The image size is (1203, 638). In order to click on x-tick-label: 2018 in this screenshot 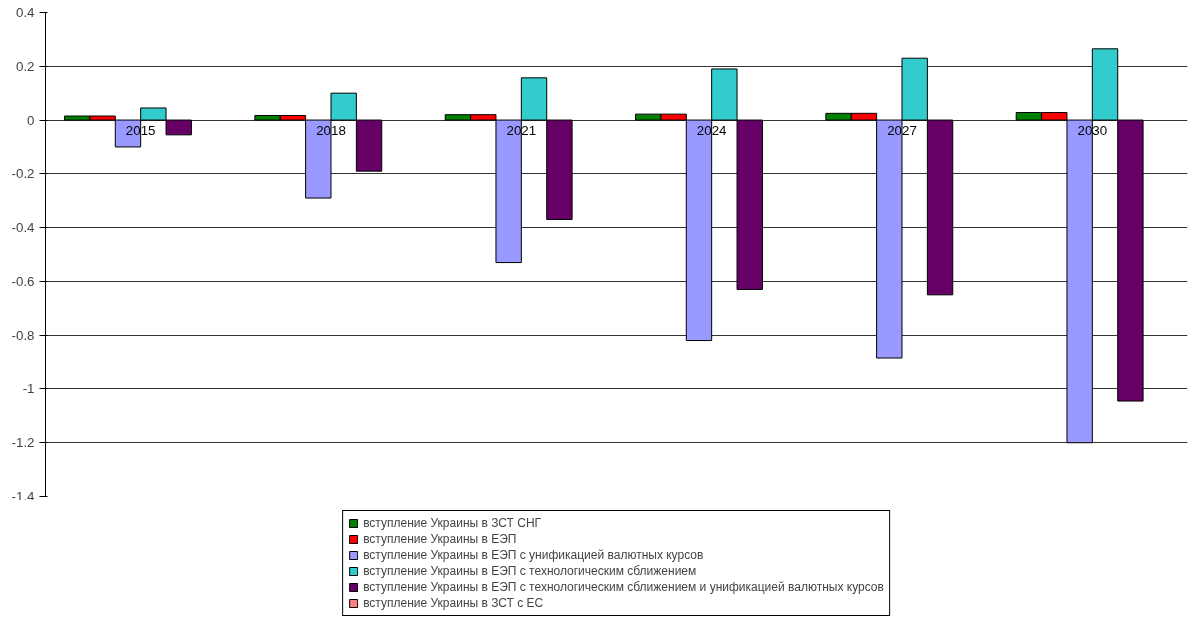, I will do `click(331, 131)`.